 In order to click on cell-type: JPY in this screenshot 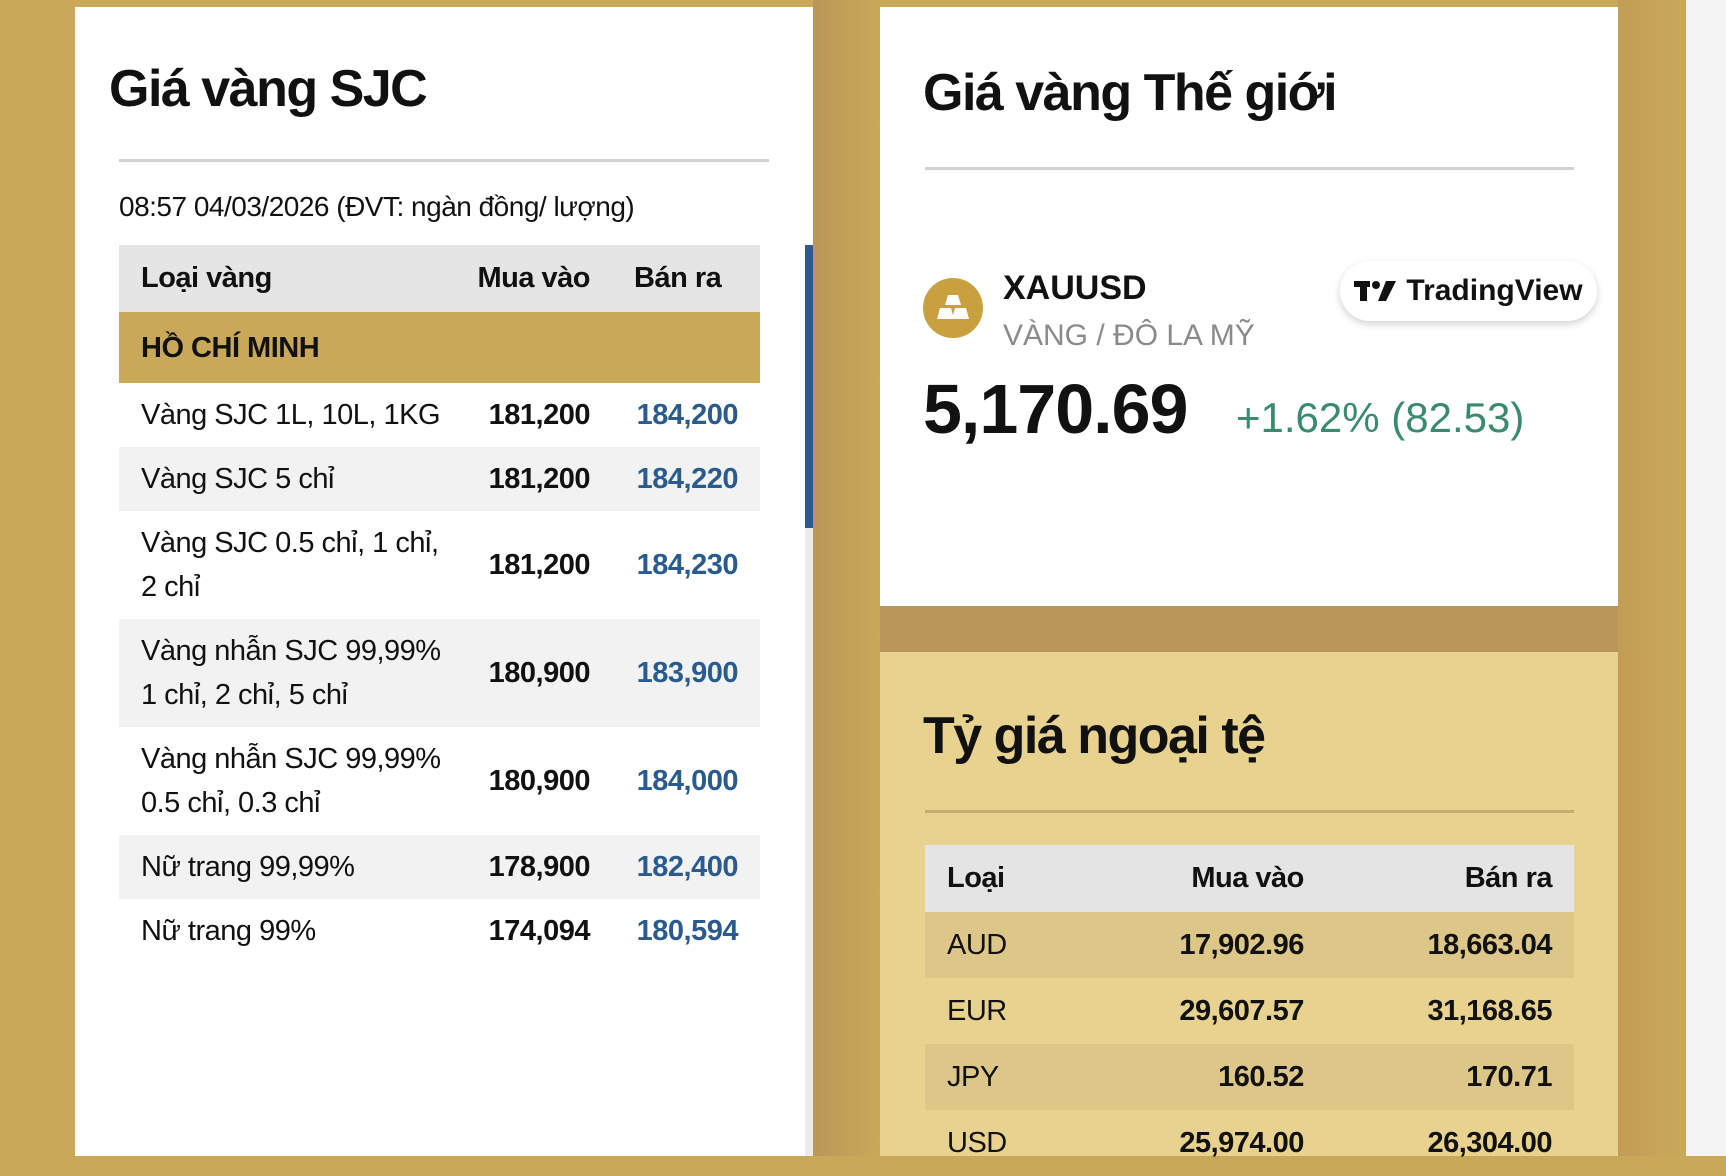, I will do `click(1001, 1077)`.